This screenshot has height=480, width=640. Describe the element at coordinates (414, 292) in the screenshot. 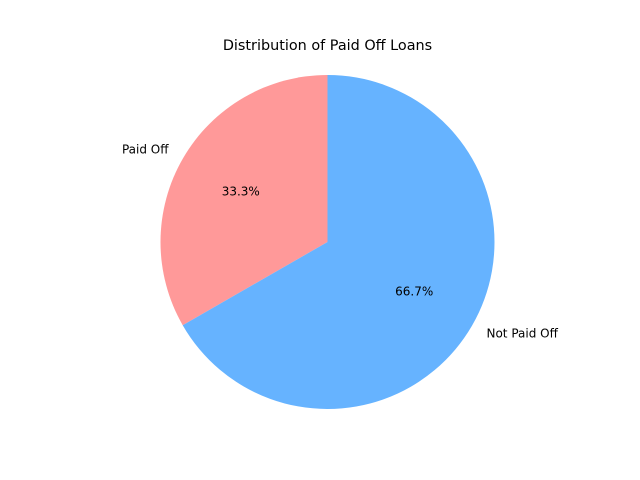

I see `slice-percent-label: 66.7%` at that location.